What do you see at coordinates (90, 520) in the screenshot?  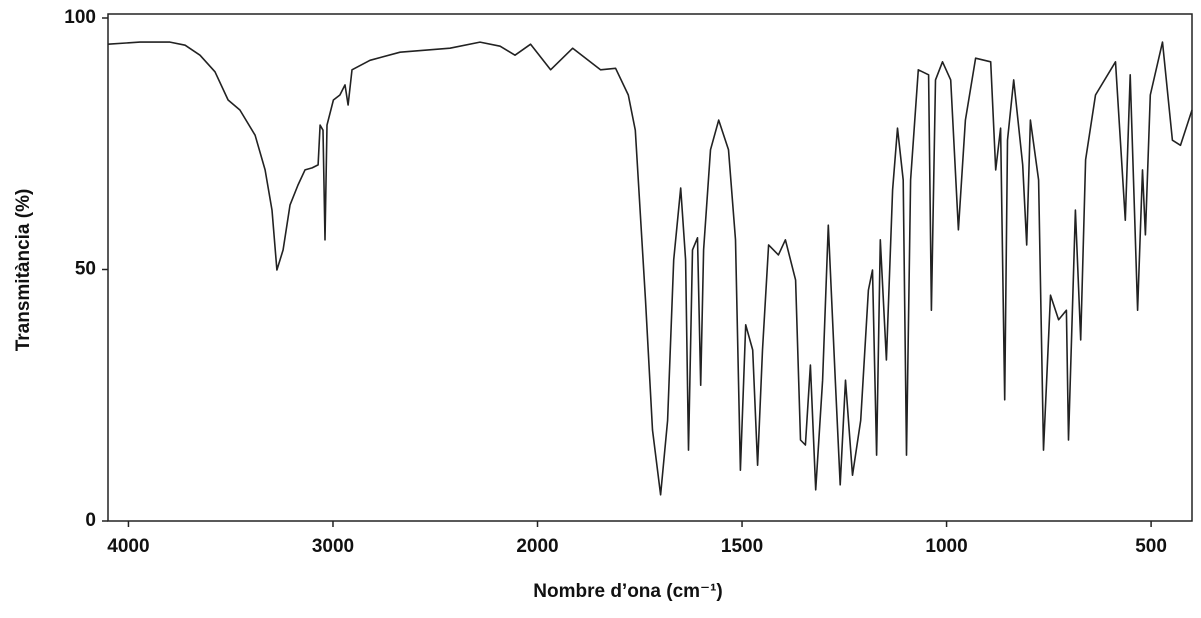 I see `y-tick-label: 0` at bounding box center [90, 520].